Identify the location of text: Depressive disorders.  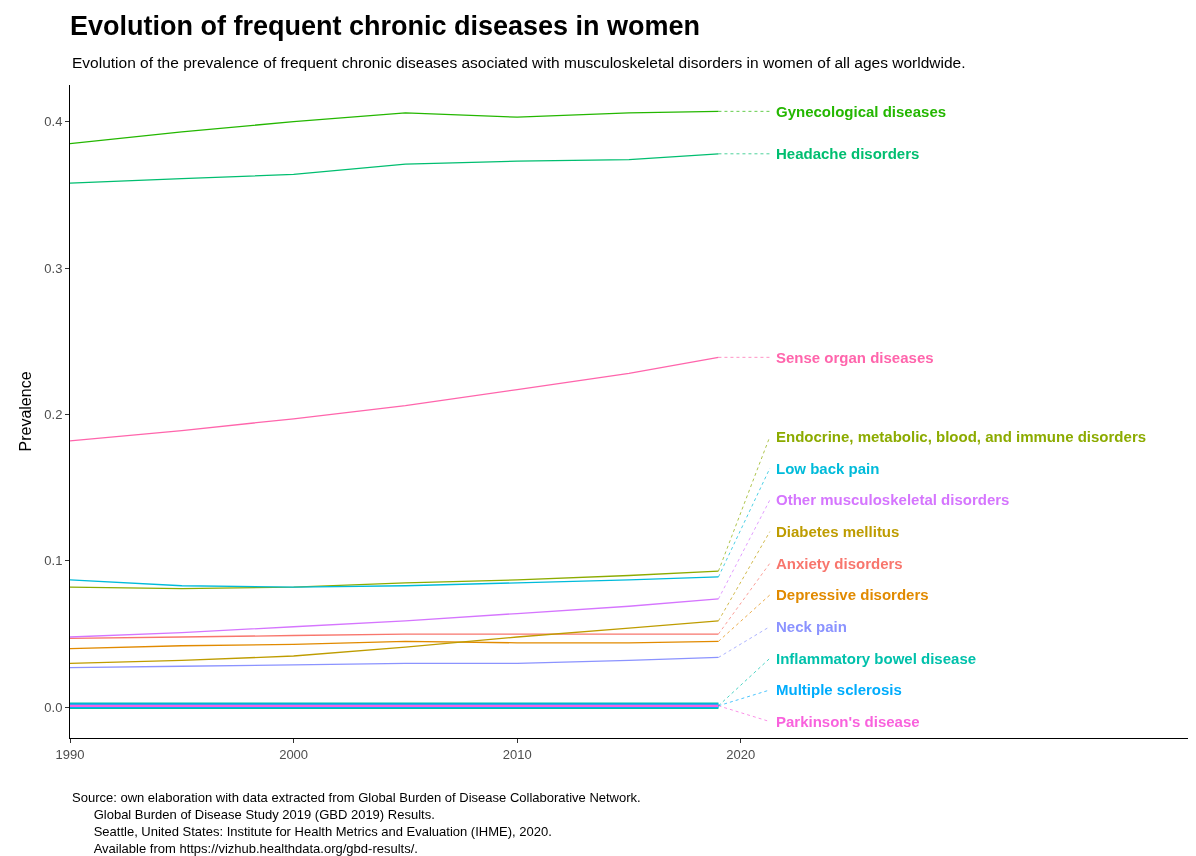
(852, 594).